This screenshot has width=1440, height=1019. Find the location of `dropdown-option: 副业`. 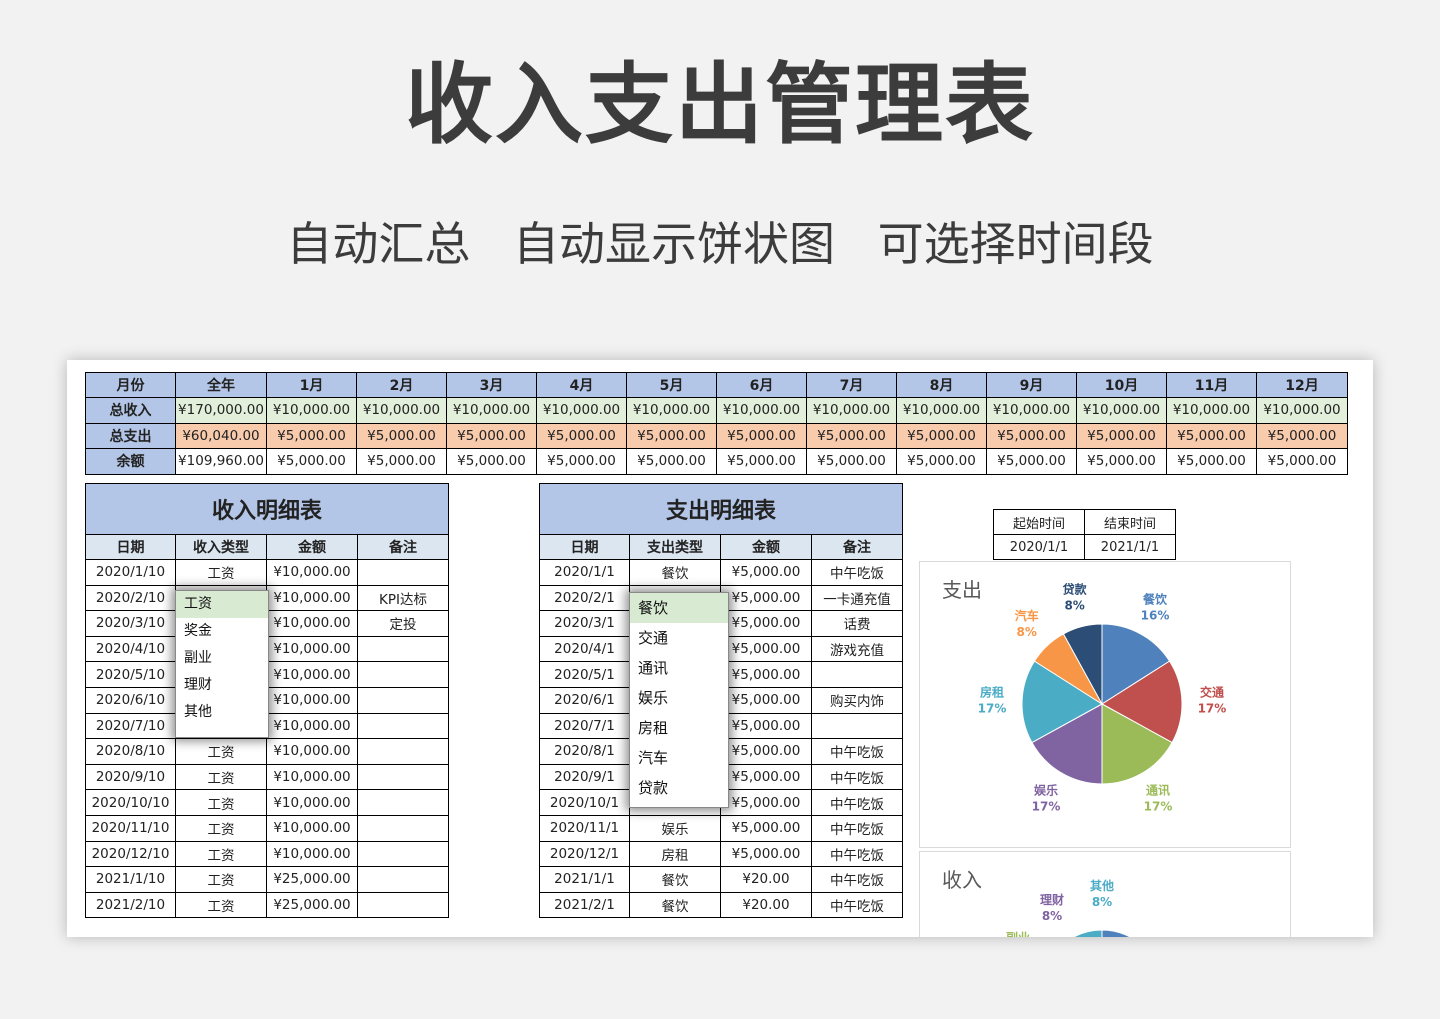

dropdown-option: 副业 is located at coordinates (198, 658).